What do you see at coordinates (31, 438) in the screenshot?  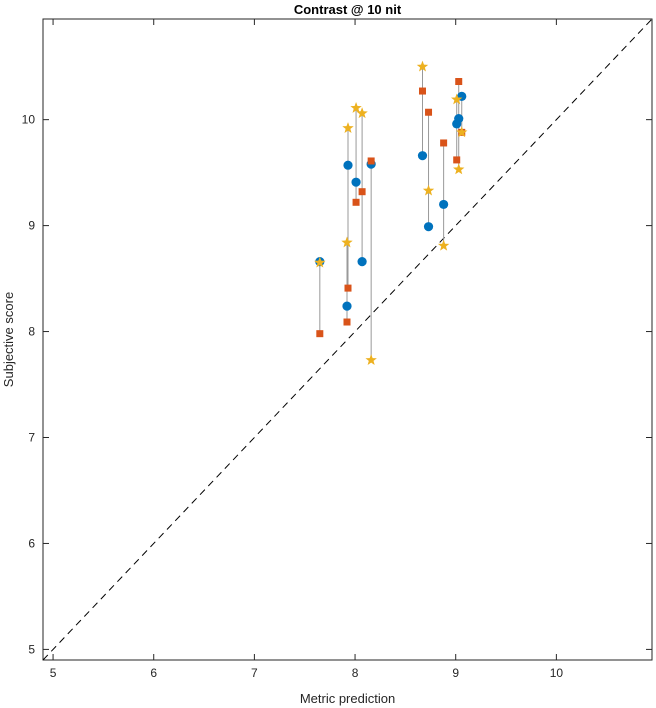 I see `y-tick-label: 7` at bounding box center [31, 438].